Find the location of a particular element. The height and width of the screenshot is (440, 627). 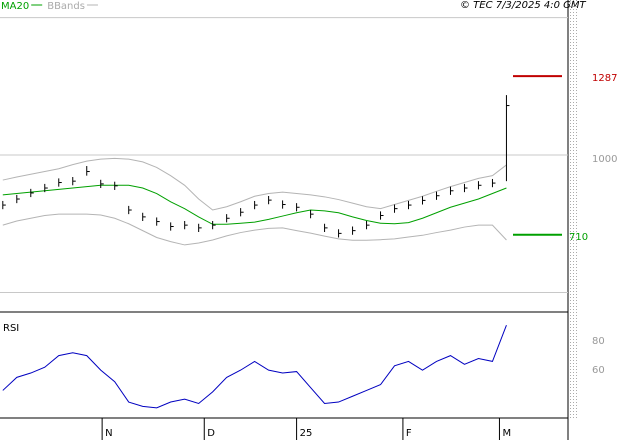

x-tick-label: M is located at coordinates (506, 433).